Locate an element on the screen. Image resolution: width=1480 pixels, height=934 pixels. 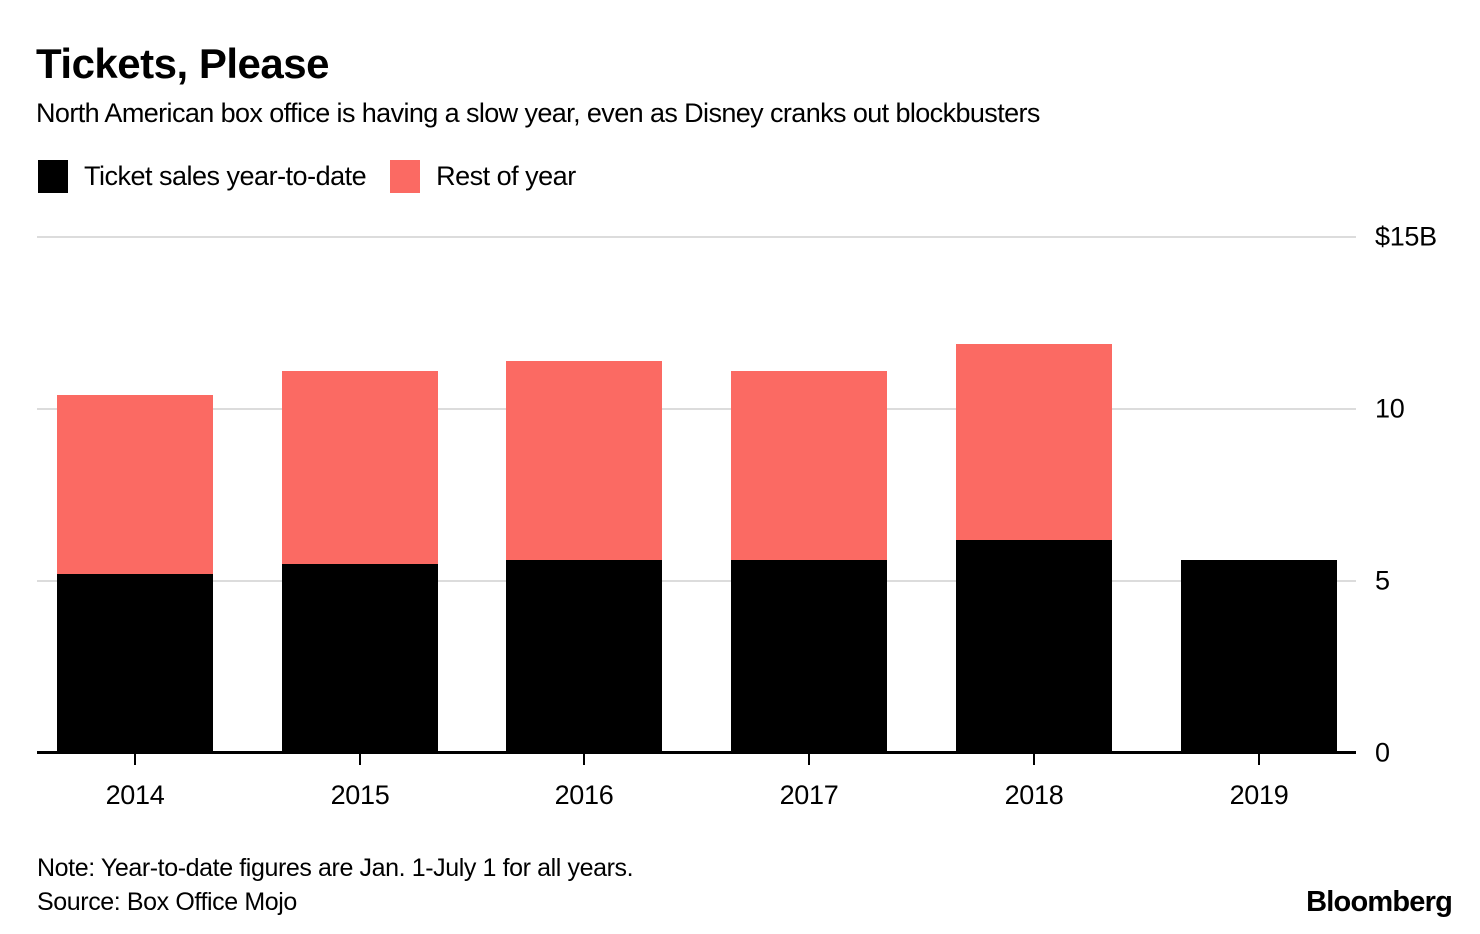
legend-item-ytd: Ticket sales year-to-date is located at coordinates (202, 176).